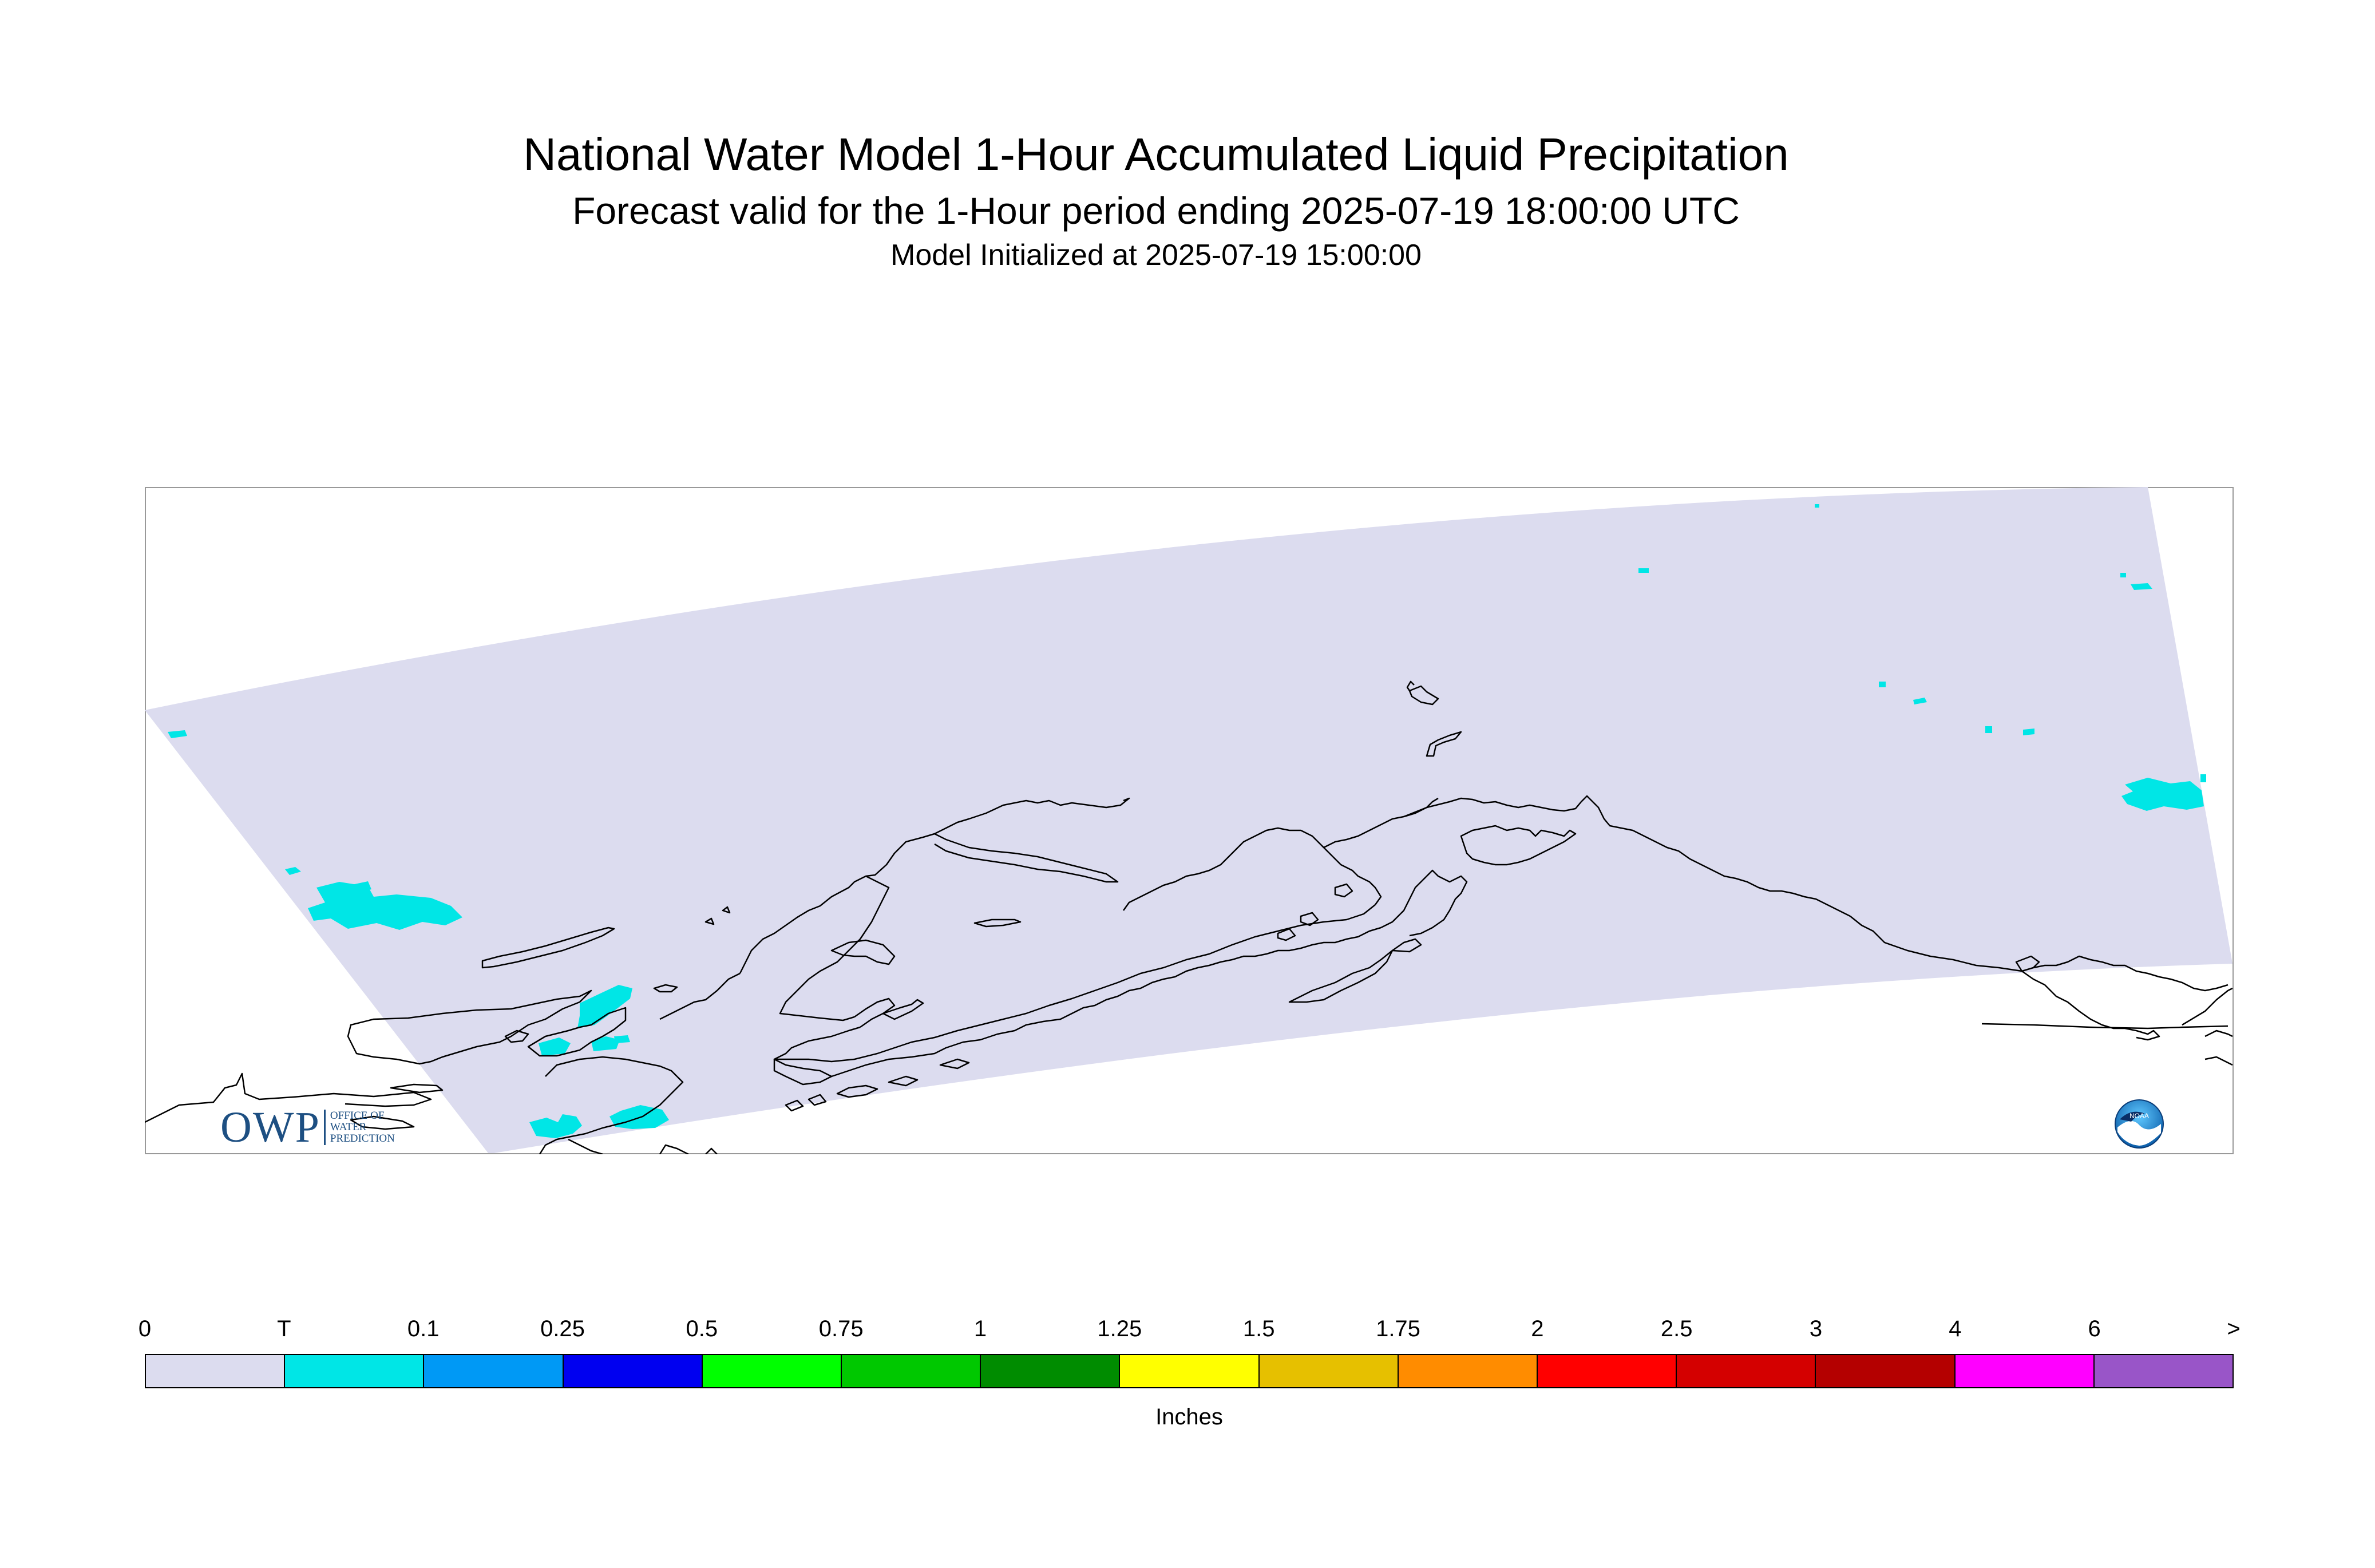 The width and height of the screenshot is (2375, 1568). Describe the element at coordinates (702, 1328) in the screenshot. I see `legend-label: 0.5` at that location.